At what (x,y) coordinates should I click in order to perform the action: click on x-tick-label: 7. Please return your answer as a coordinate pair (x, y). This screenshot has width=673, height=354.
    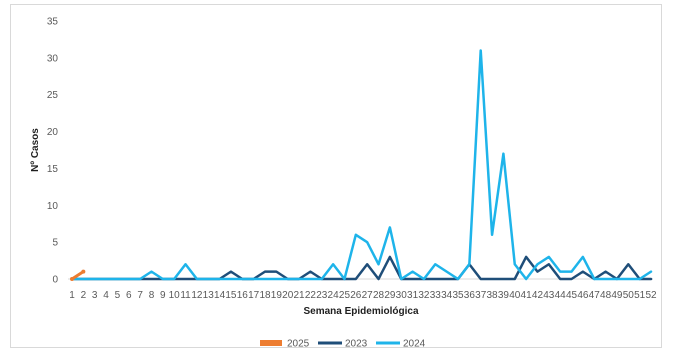
    Looking at the image, I should click on (140, 295).